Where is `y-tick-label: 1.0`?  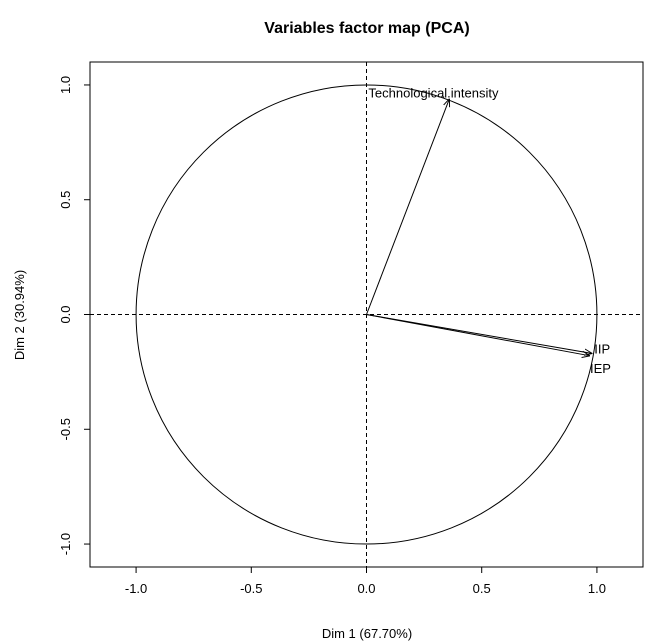 y-tick-label: 1.0 is located at coordinates (65, 85).